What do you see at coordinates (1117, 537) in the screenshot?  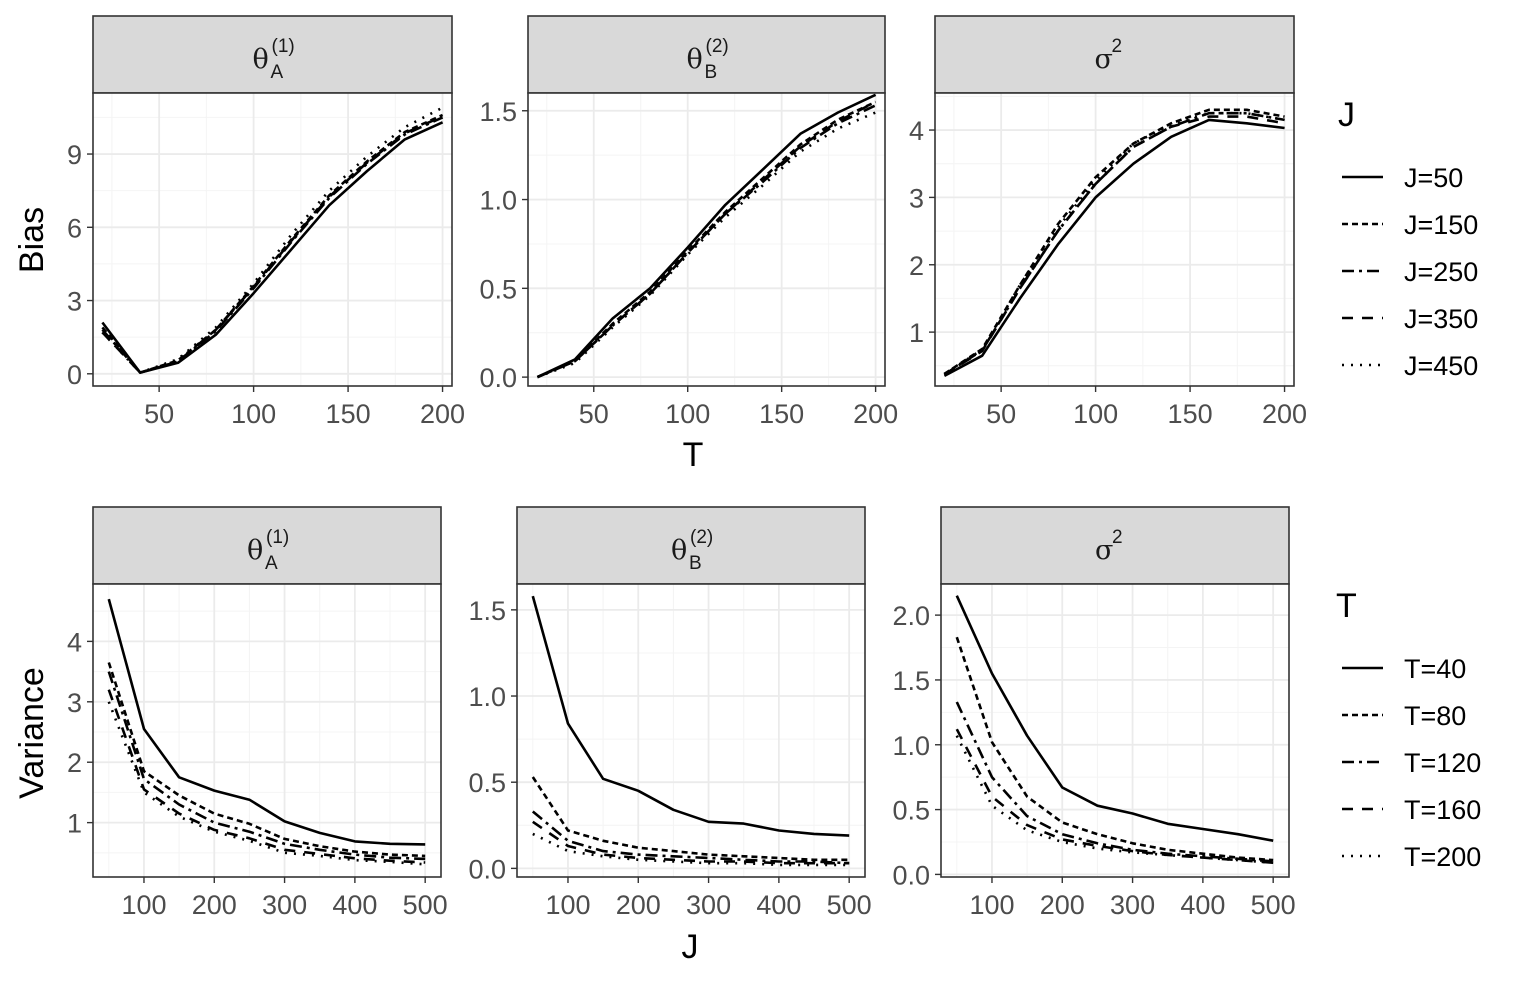 I see `facet-title-superscript: 2` at bounding box center [1117, 537].